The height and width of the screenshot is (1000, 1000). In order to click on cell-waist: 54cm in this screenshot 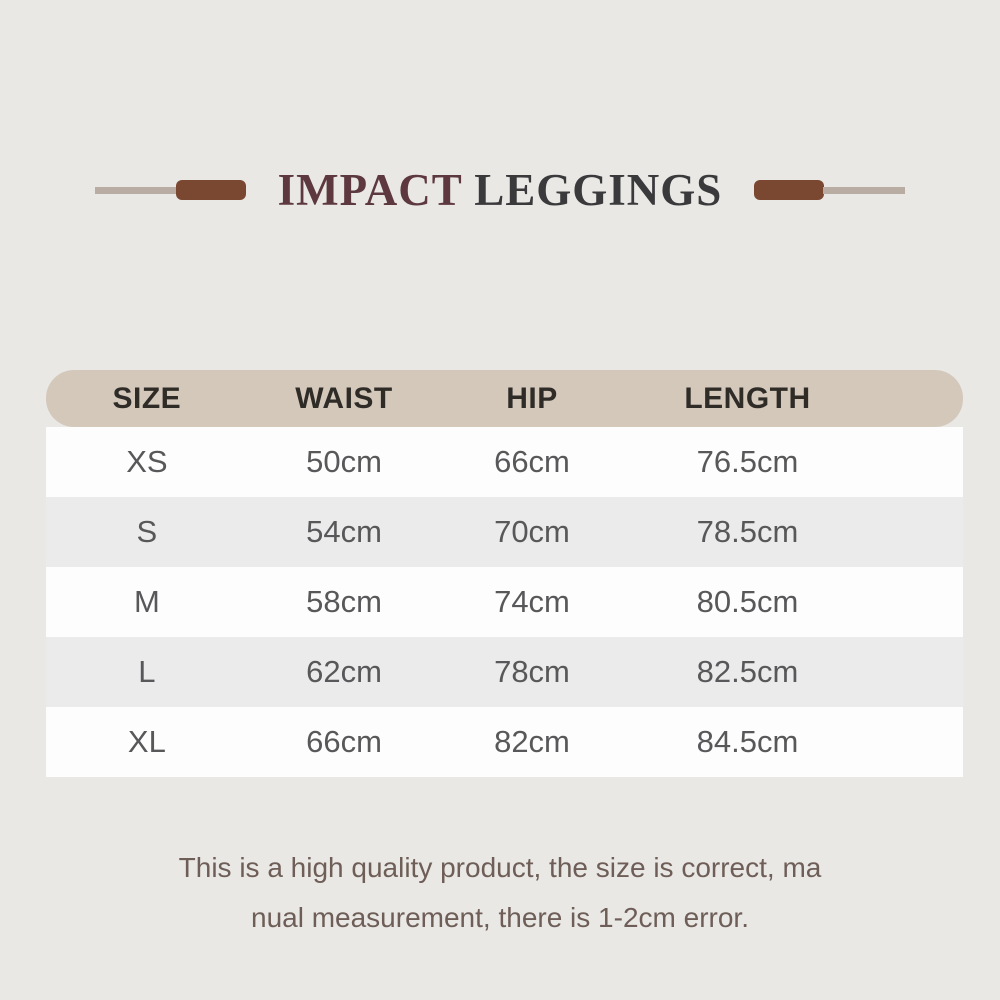, I will do `click(344, 531)`.